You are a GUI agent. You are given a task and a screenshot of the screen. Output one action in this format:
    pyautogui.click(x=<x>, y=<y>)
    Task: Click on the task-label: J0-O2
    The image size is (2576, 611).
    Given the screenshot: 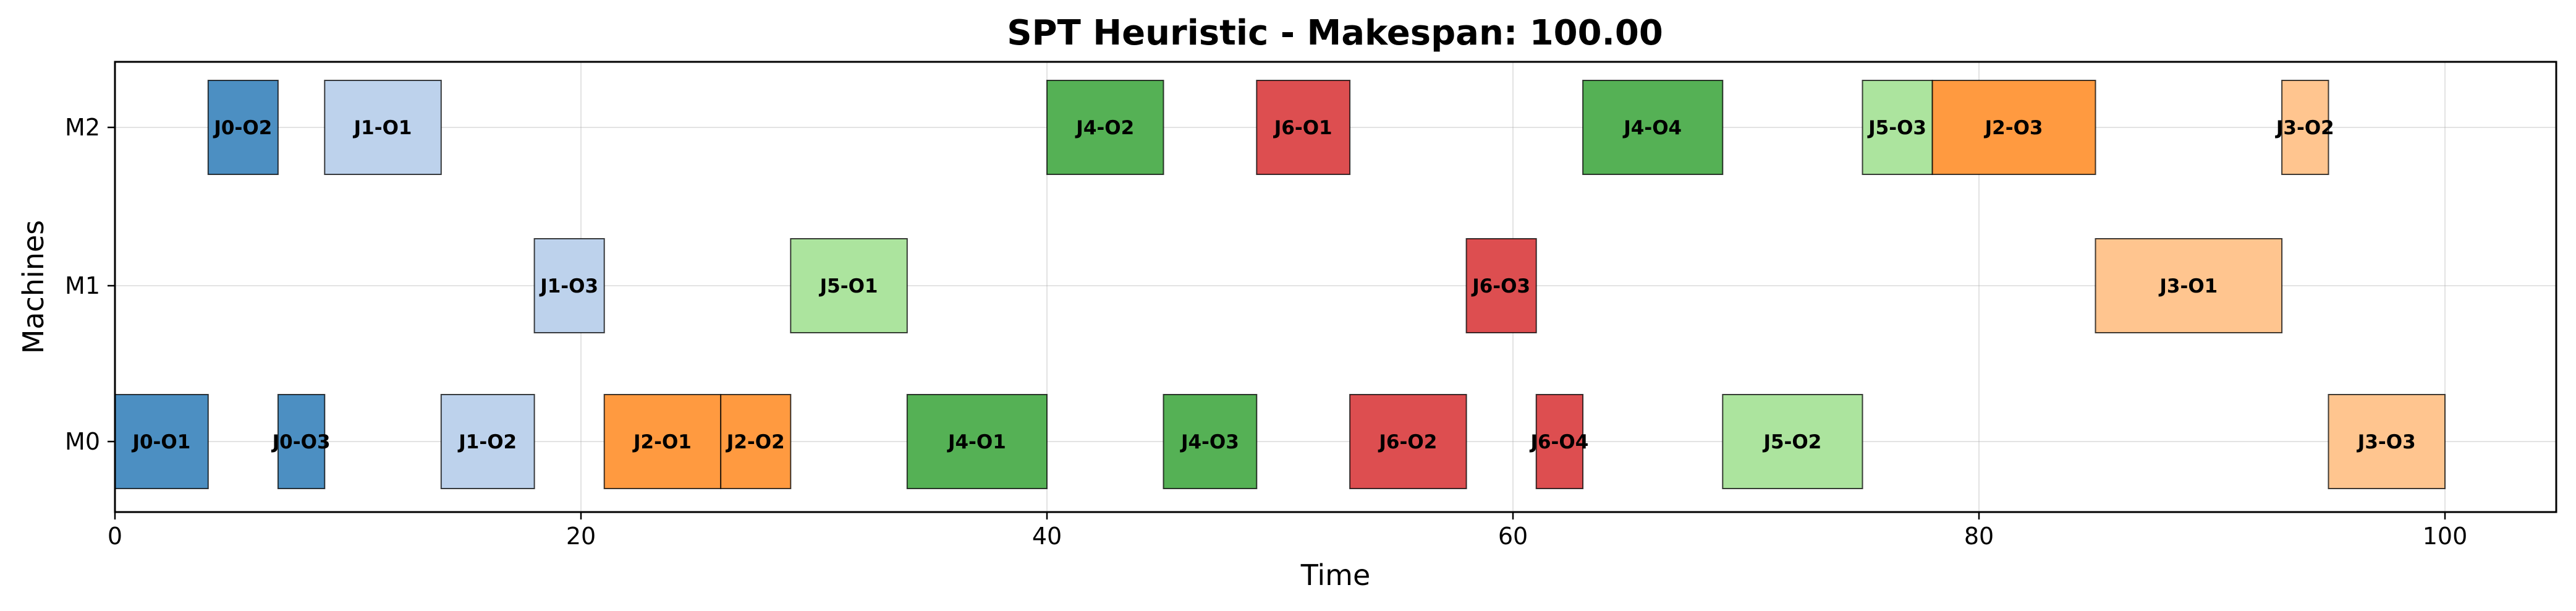 What is the action you would take?
    pyautogui.click(x=242, y=128)
    